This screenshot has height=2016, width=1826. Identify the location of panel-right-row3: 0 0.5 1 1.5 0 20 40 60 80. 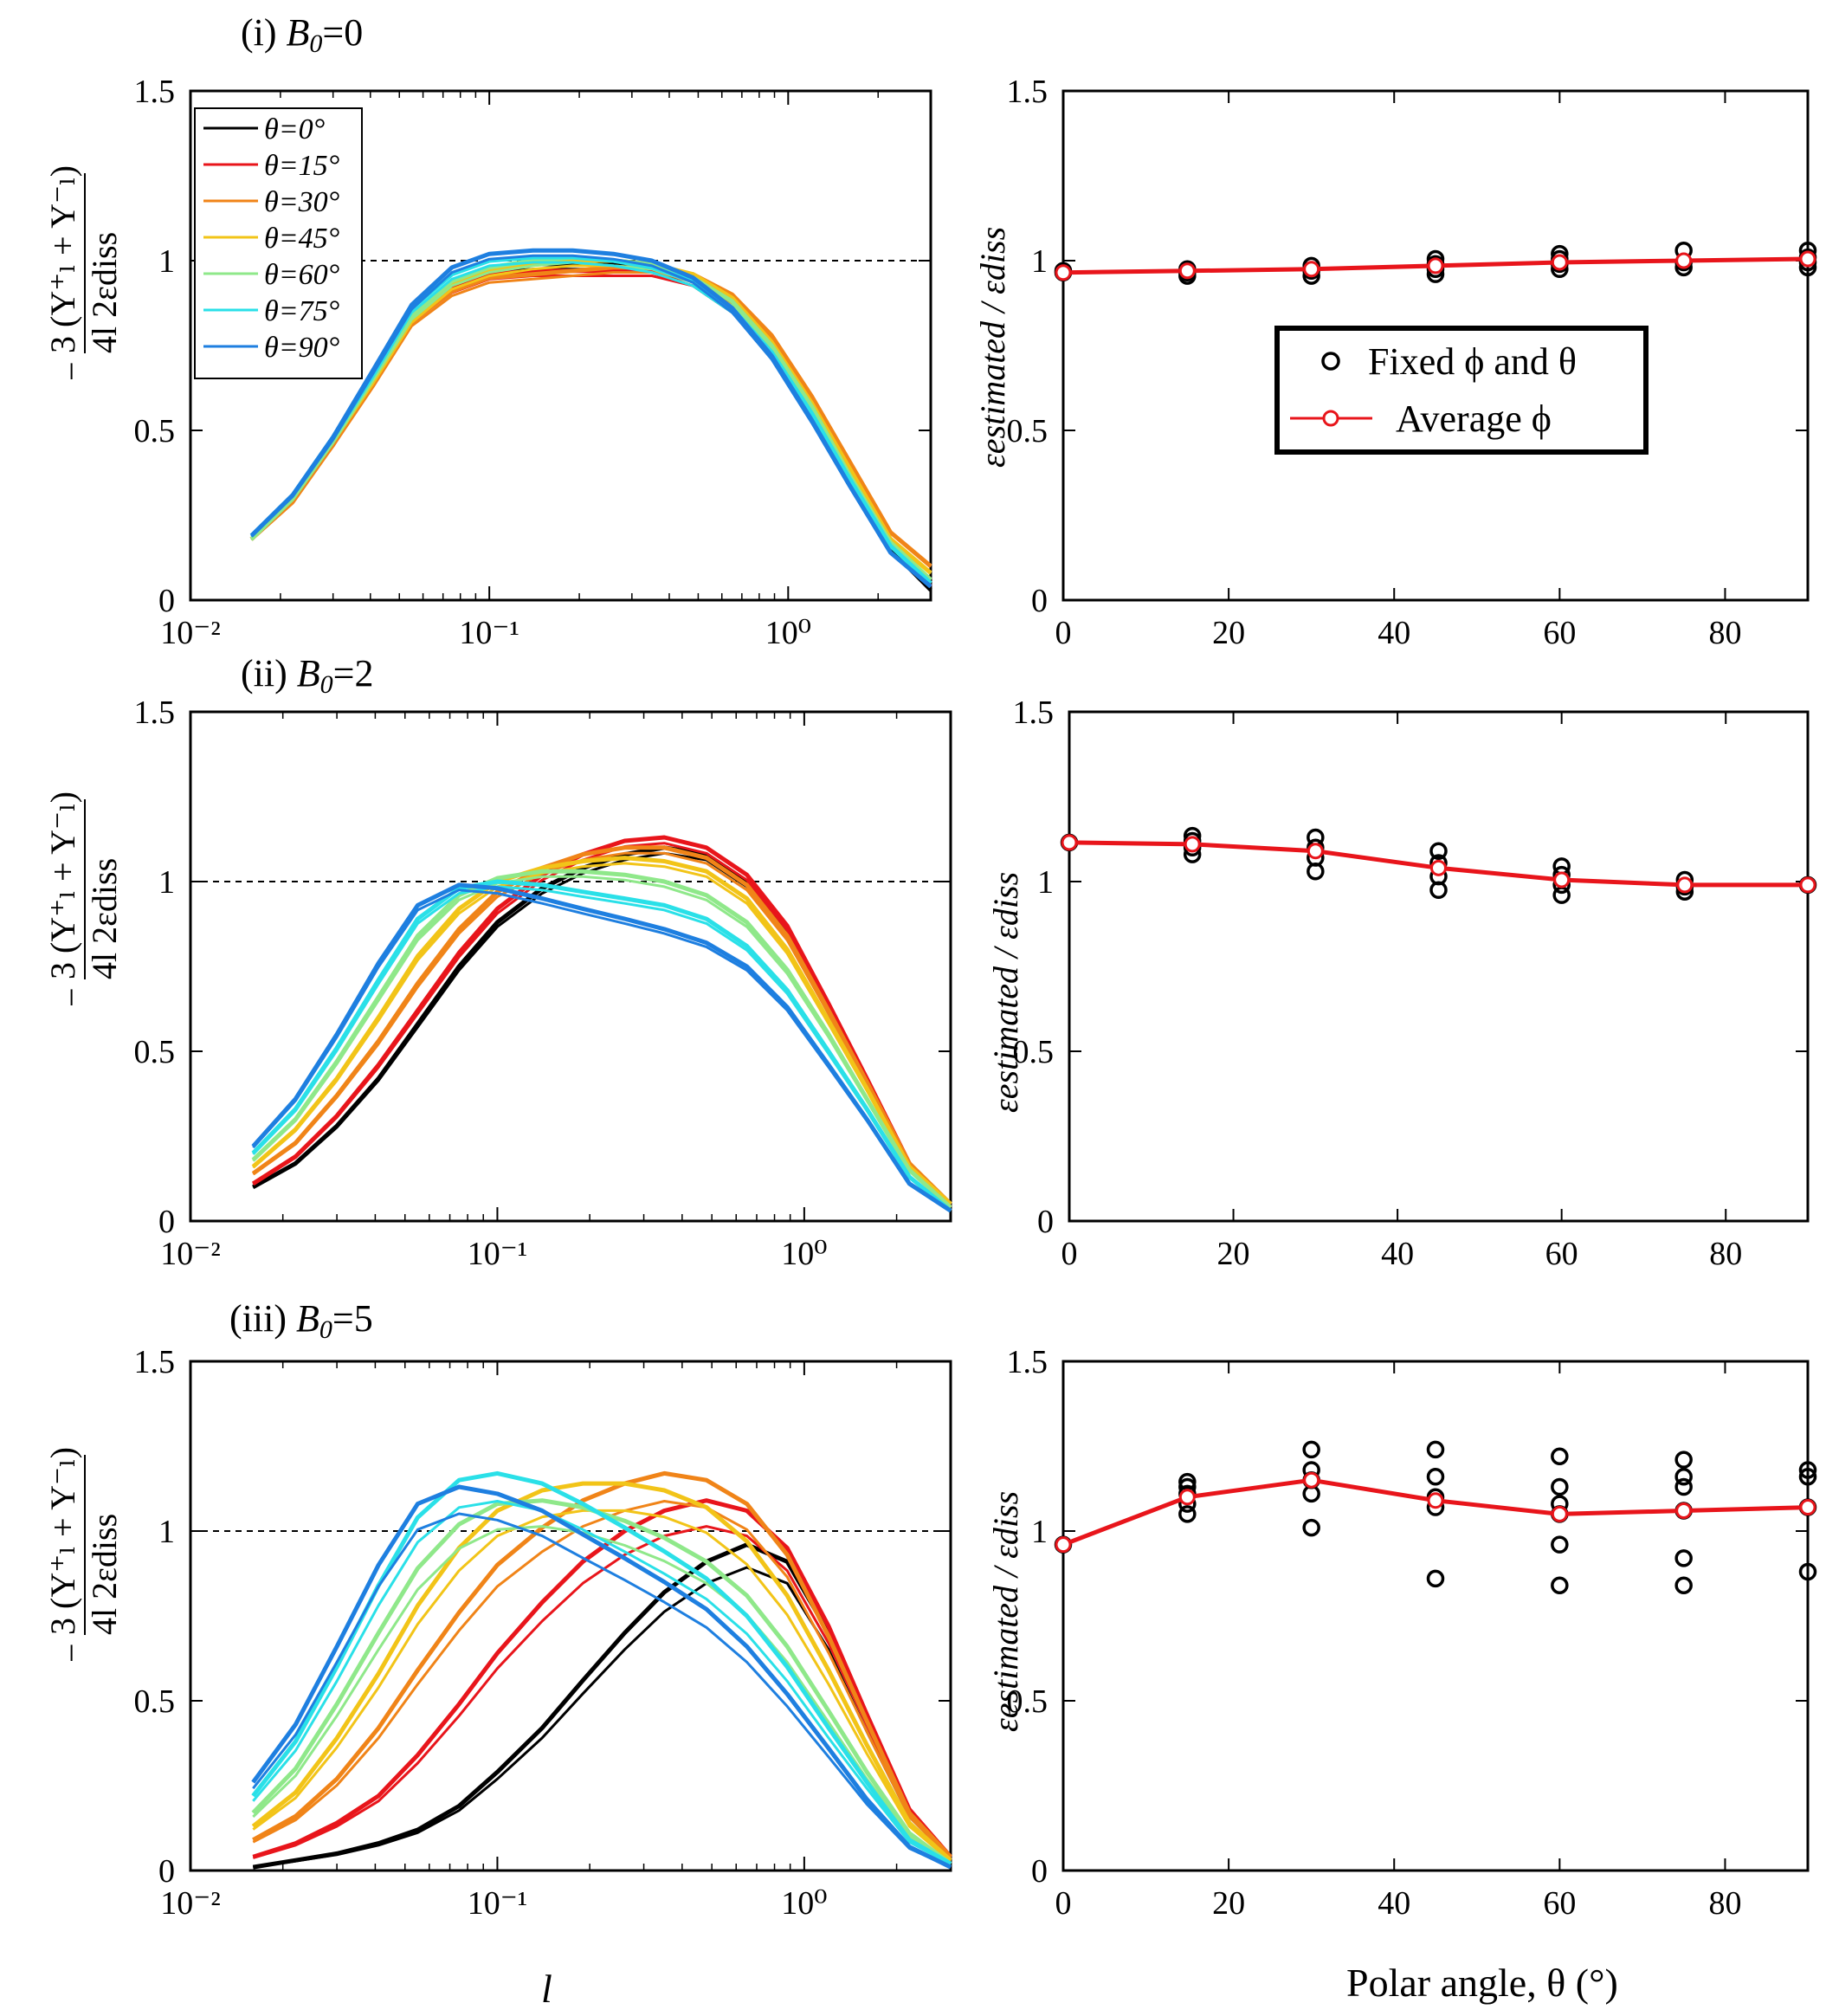
(1412, 1633).